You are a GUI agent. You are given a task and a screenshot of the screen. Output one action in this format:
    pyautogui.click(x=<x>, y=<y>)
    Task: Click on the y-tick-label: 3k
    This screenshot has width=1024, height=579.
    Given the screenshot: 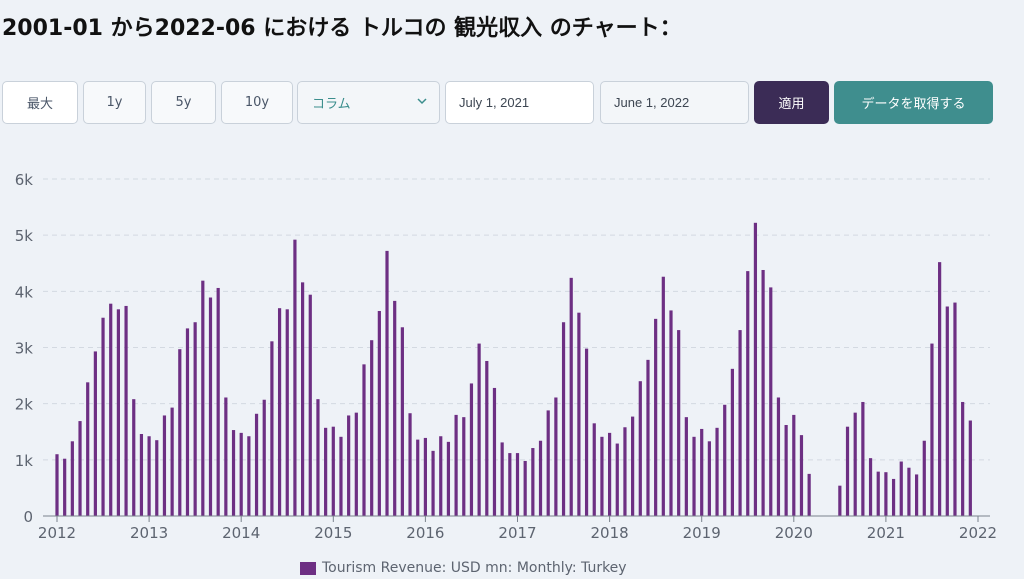 What is the action you would take?
    pyautogui.click(x=24, y=349)
    